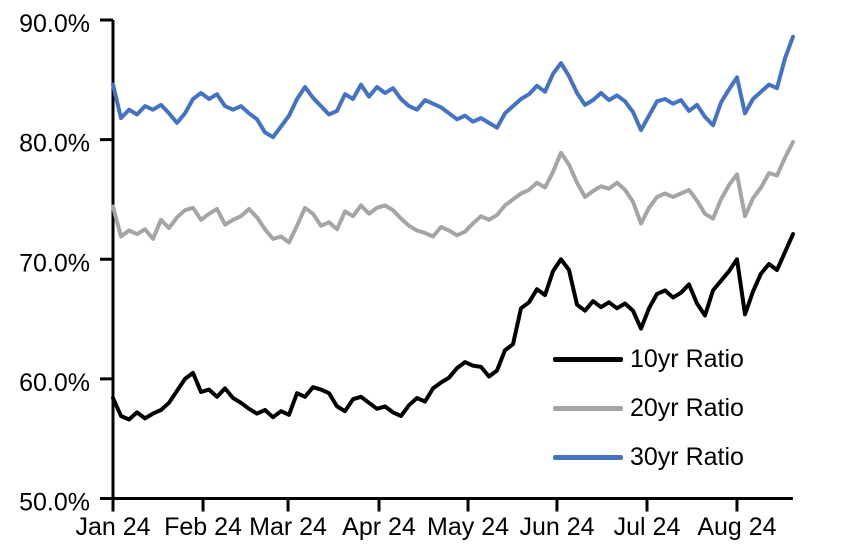  What do you see at coordinates (468, 527) in the screenshot?
I see `x-tick-label: May 24` at bounding box center [468, 527].